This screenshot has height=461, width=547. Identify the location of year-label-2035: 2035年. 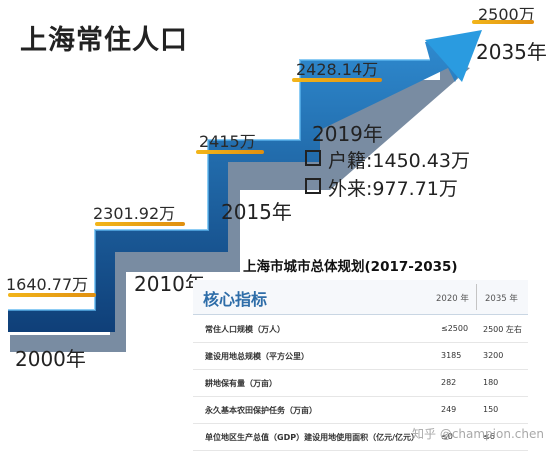
(511, 52).